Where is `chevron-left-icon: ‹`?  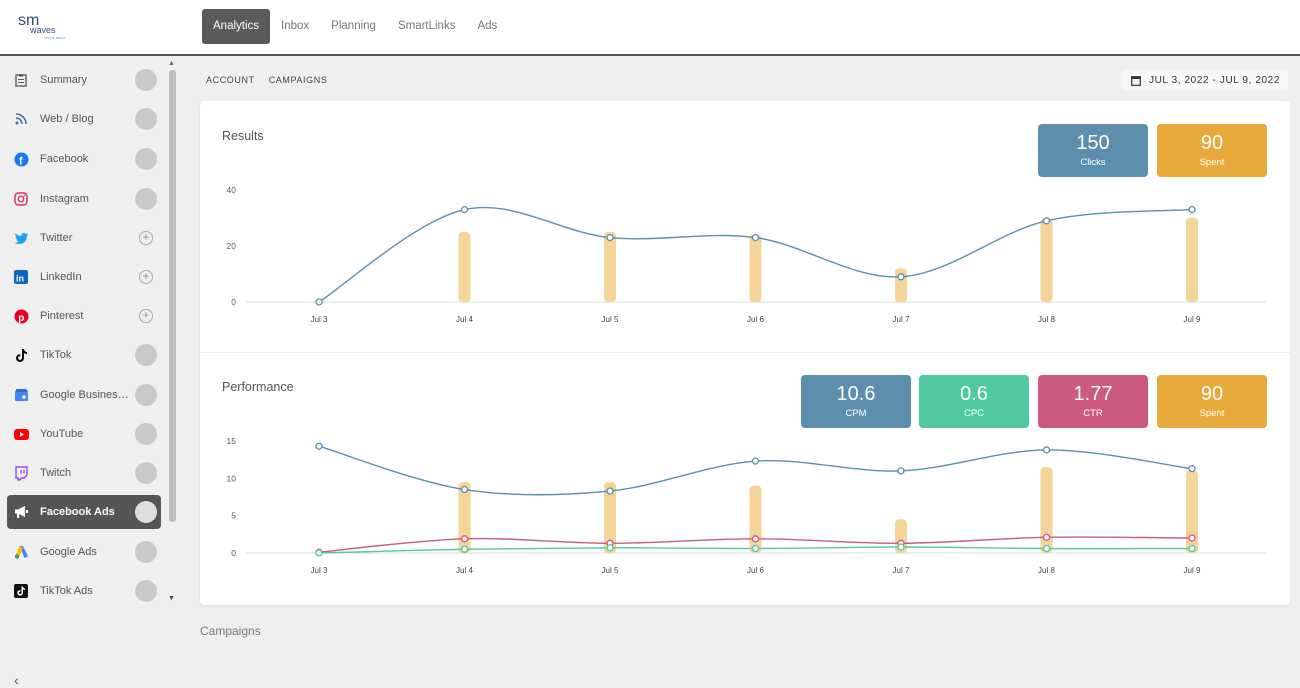 chevron-left-icon: ‹ is located at coordinates (16, 680).